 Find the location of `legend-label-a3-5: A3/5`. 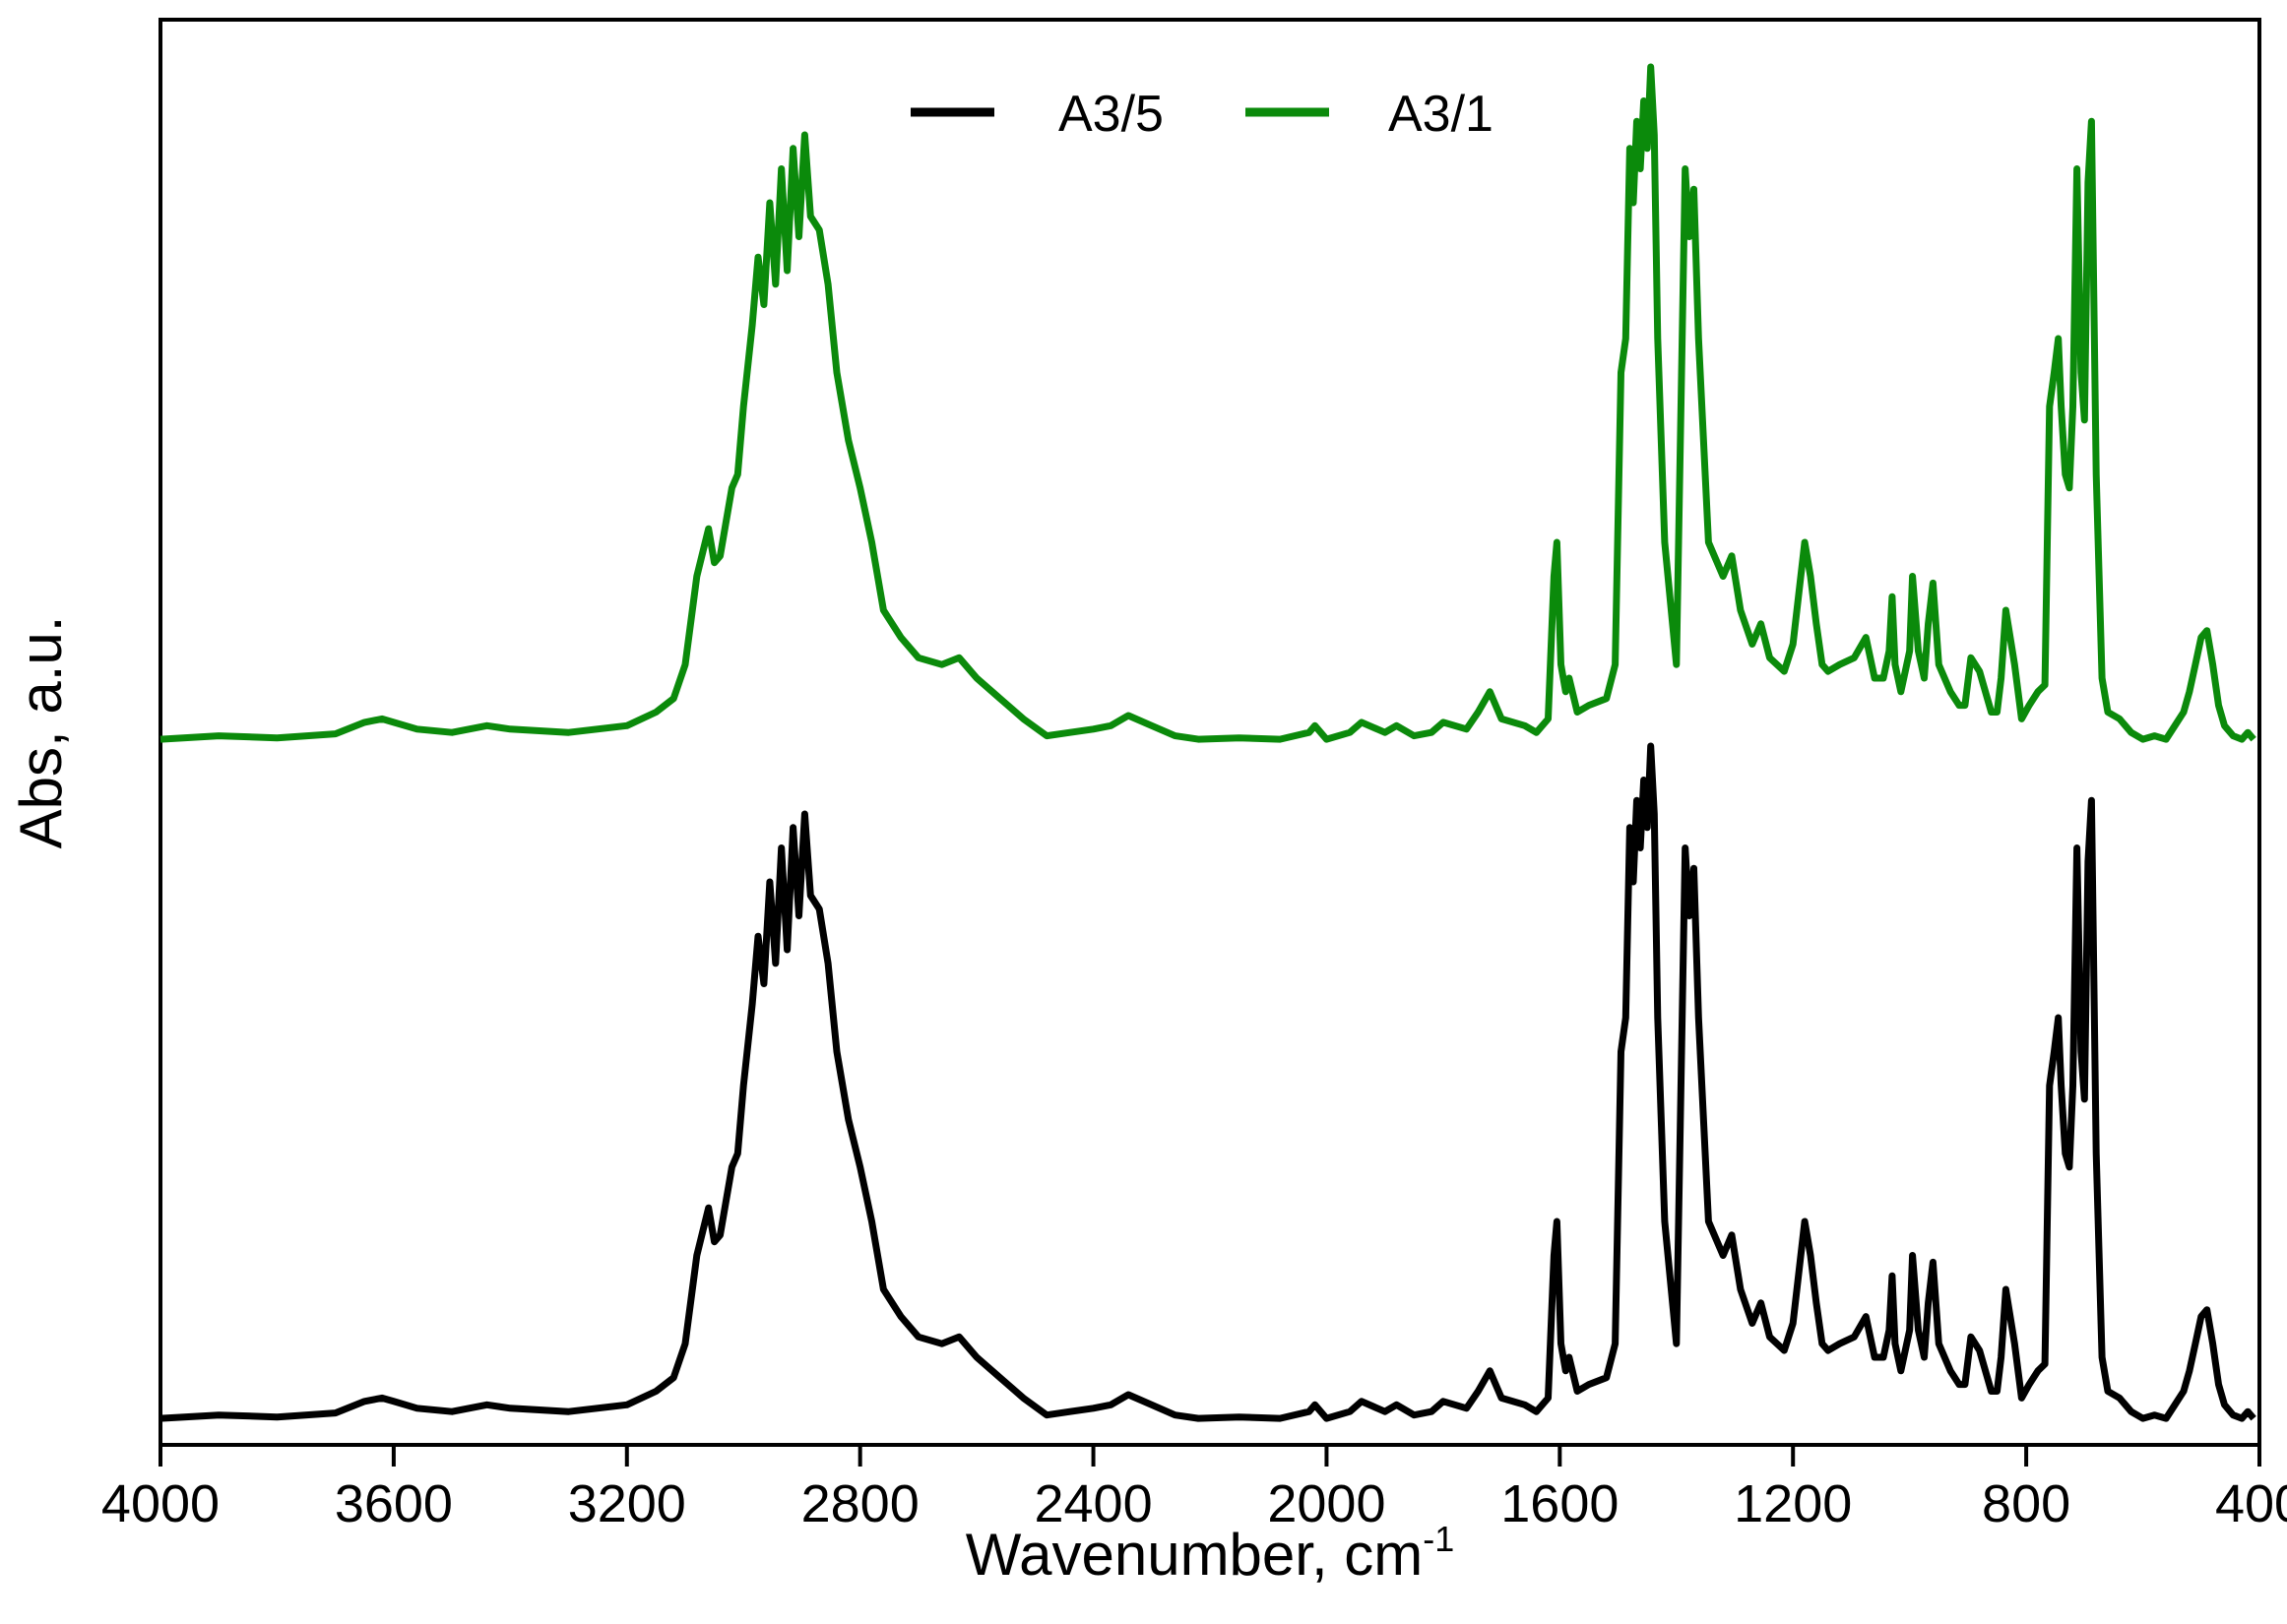

legend-label-a3-5: A3/5 is located at coordinates (1111, 114).